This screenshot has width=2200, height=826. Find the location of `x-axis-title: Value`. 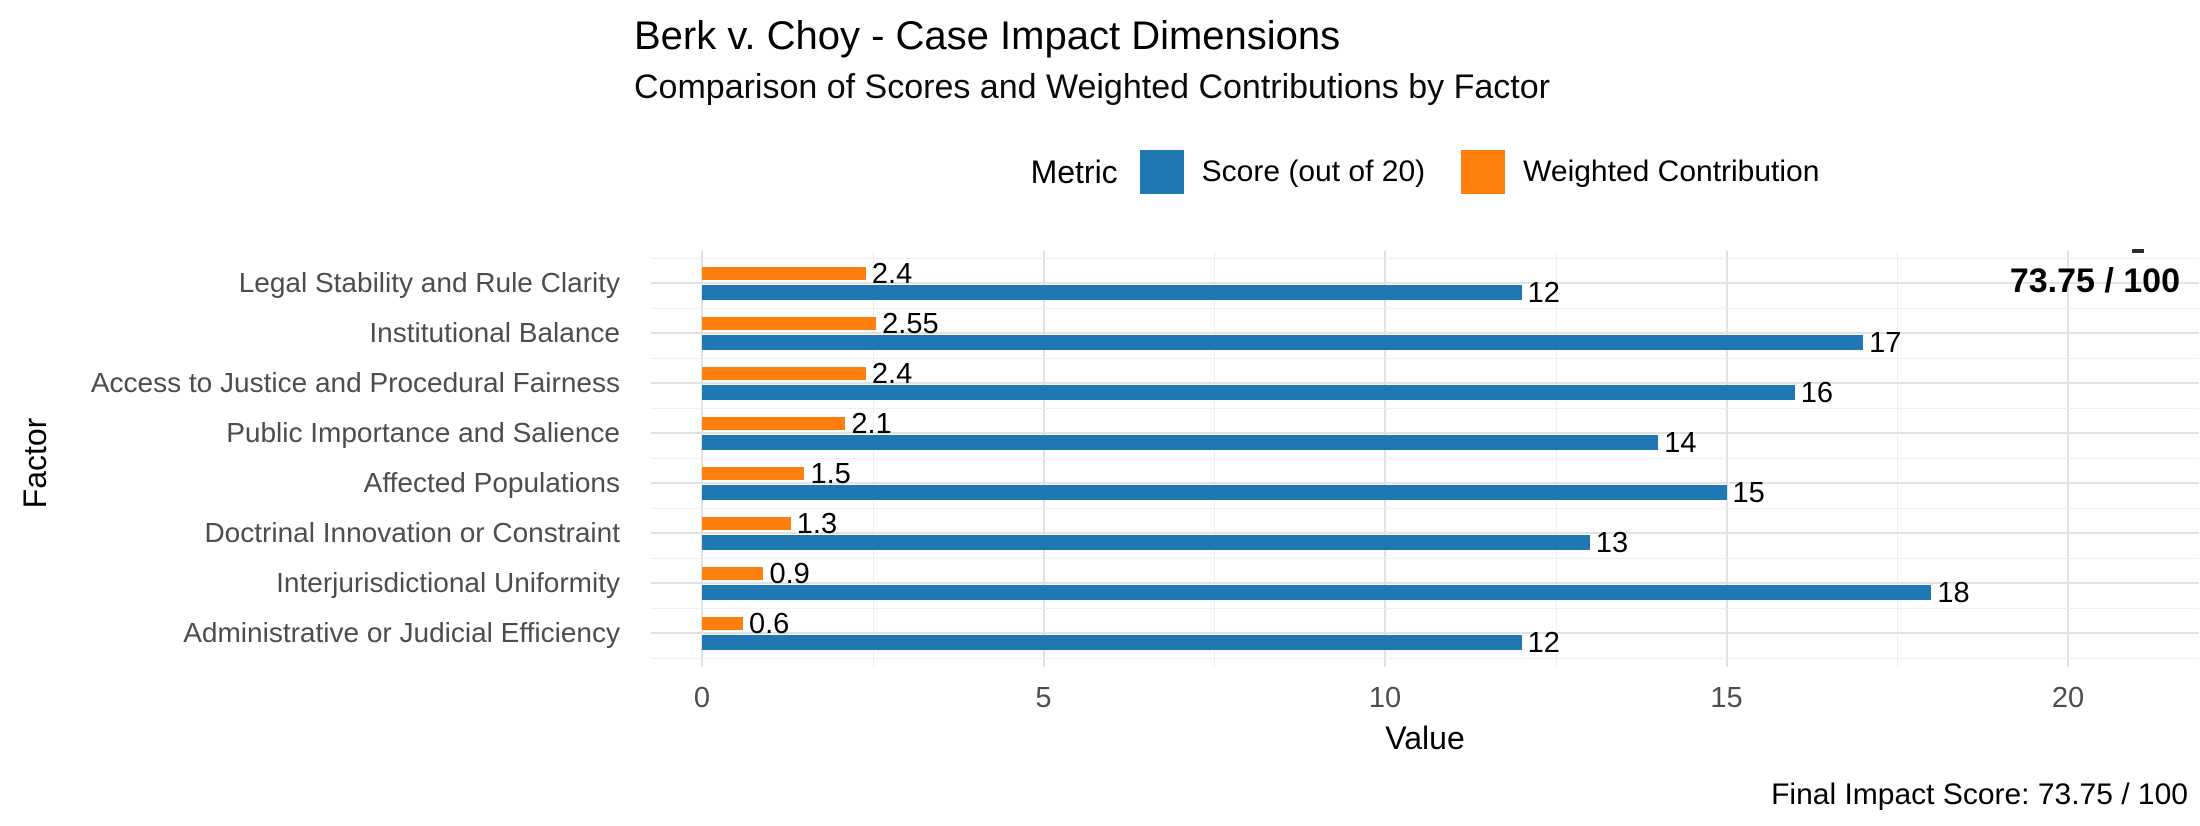

x-axis-title: Value is located at coordinates (1425, 738).